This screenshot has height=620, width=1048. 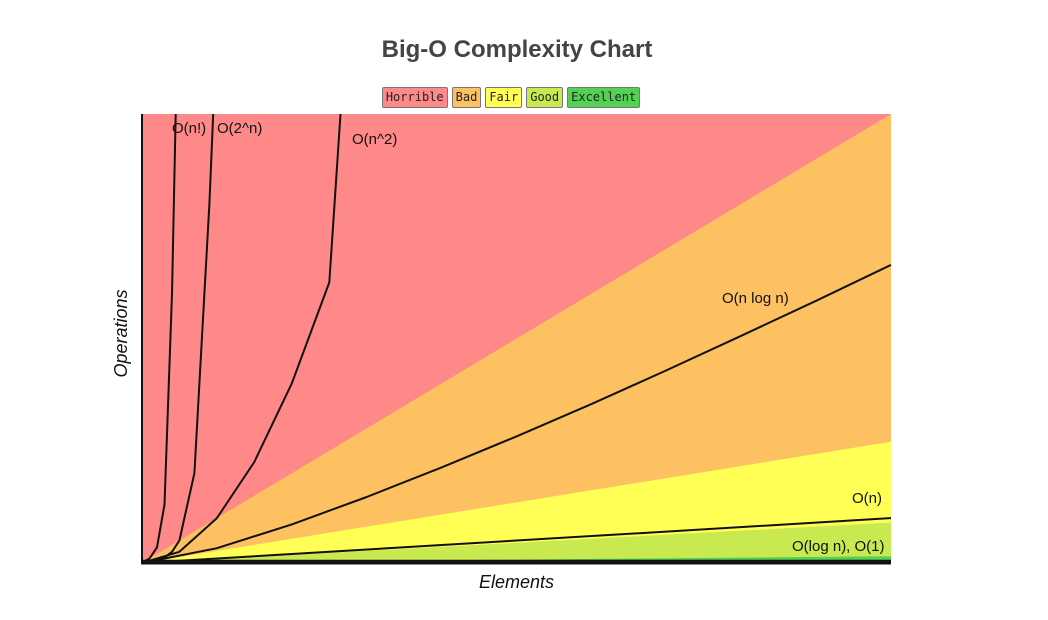 I want to click on legend: Horrible Bad Fair Good Excellent, so click(x=511, y=97).